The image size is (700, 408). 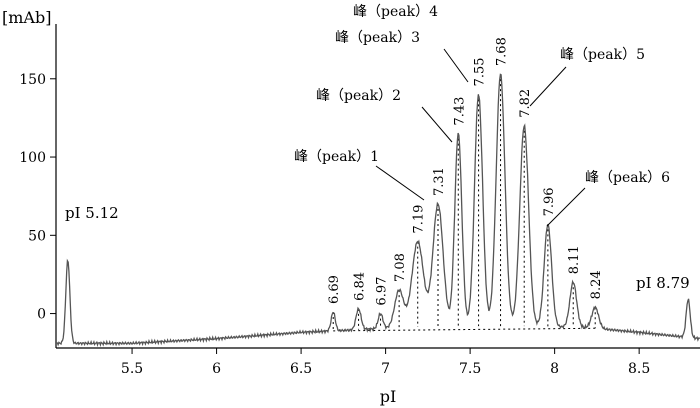 I want to click on peak-label-1: 峰（peak）1, so click(x=336, y=157).